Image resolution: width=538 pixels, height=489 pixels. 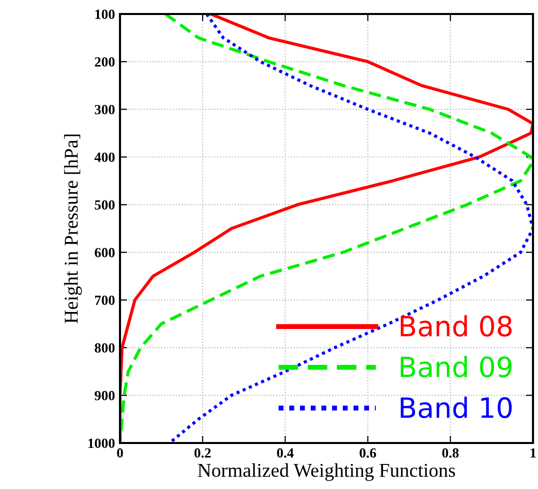 I want to click on y-axis-title: Height in Pressure [hPa], so click(x=73, y=229).